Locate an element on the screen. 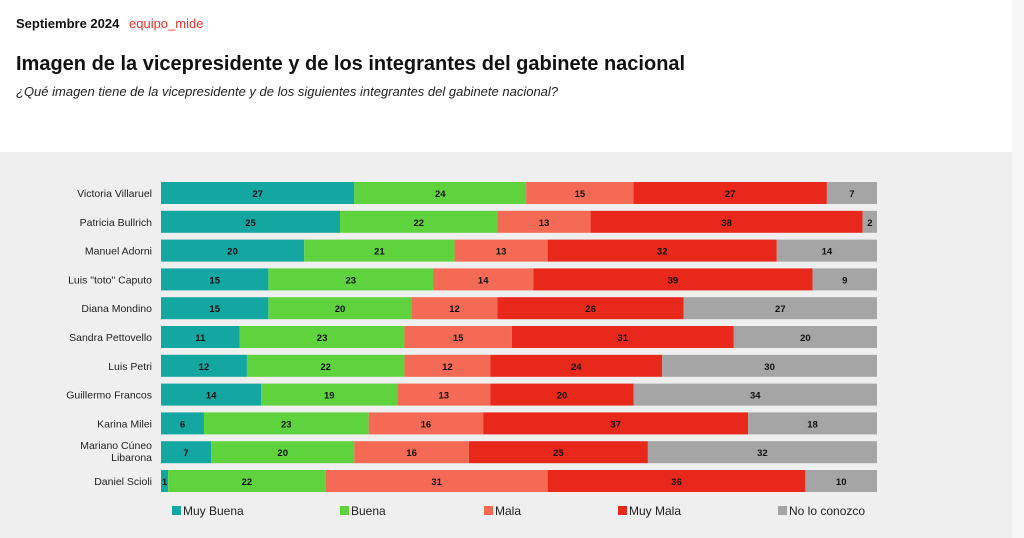 This screenshot has height=538, width=1024. data-label: 11 is located at coordinates (200, 338).